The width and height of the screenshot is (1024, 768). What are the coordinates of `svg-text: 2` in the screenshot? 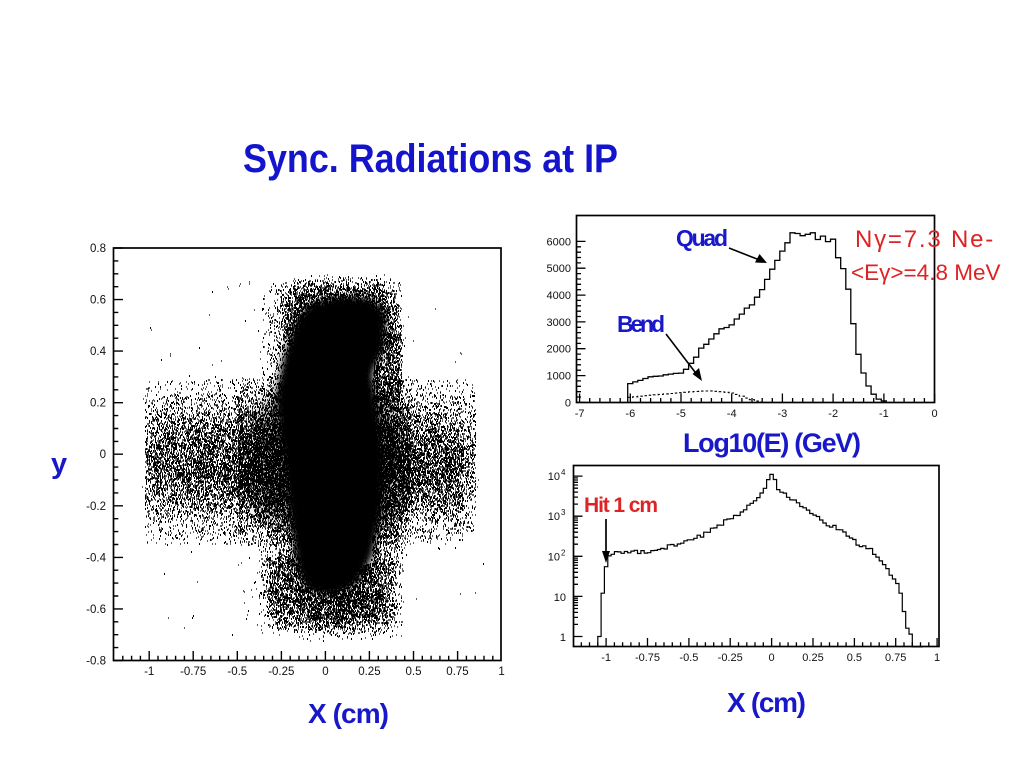 It's located at (563, 552).